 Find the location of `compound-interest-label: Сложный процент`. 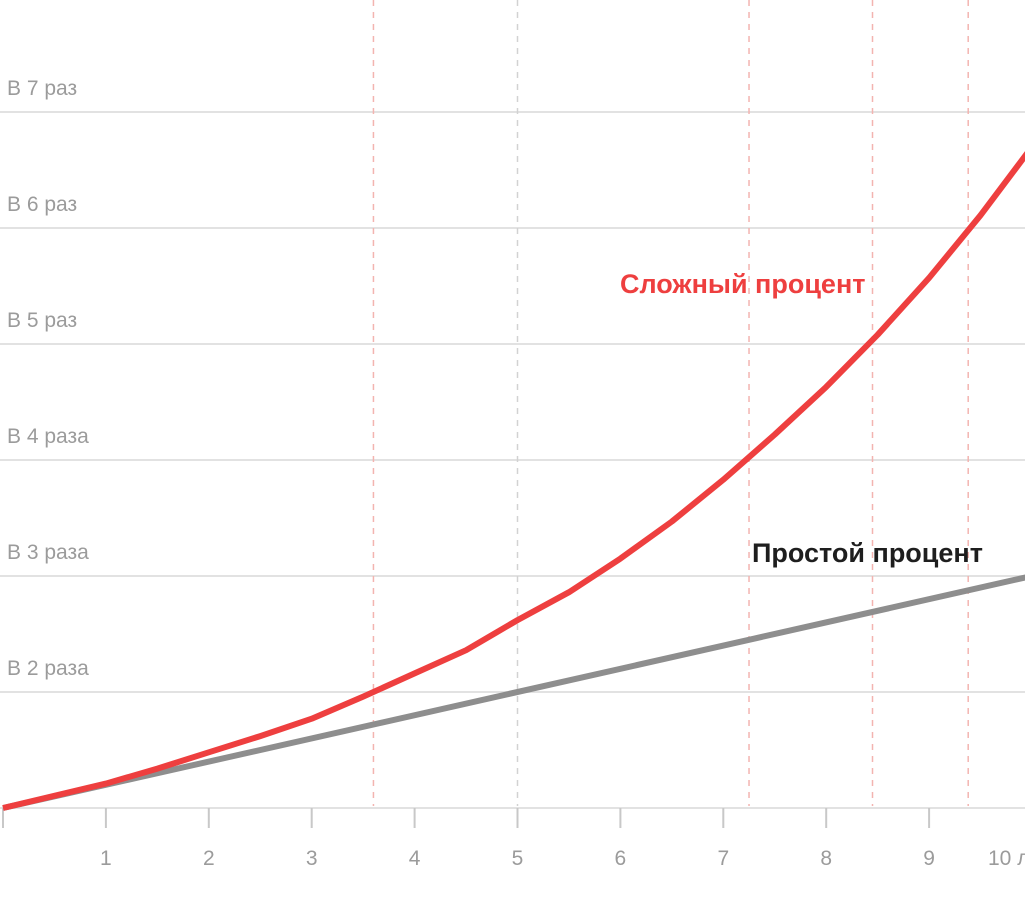

compound-interest-label: Сложный процент is located at coordinates (742, 284).